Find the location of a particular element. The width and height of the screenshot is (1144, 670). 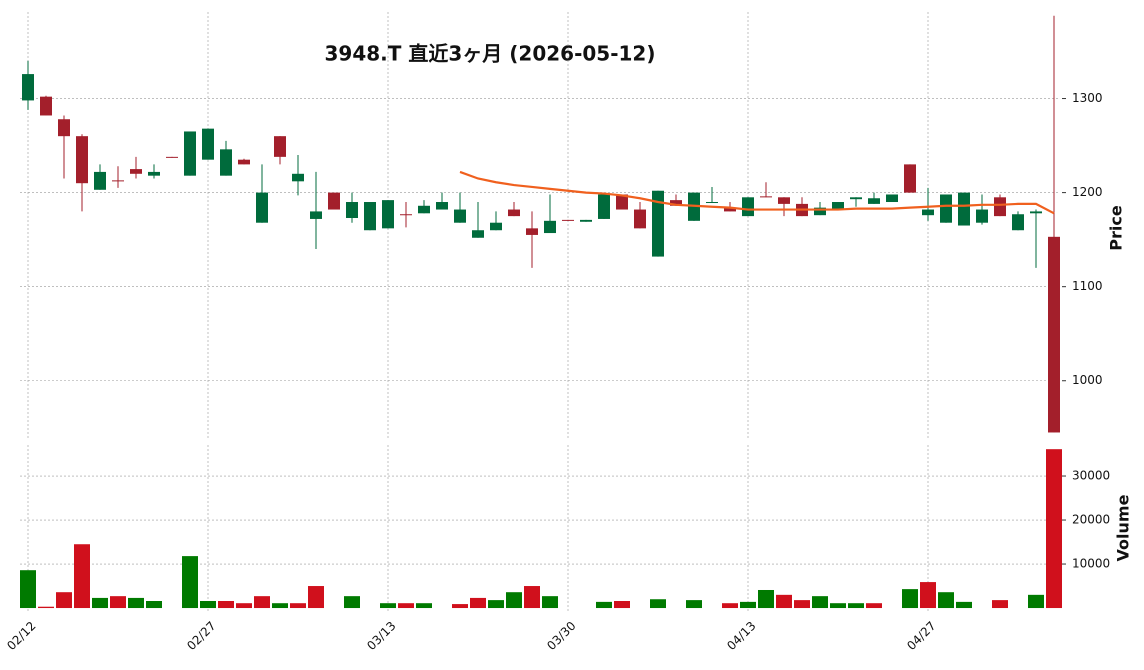

y-tick-label: 20000 is located at coordinates (1091, 520).